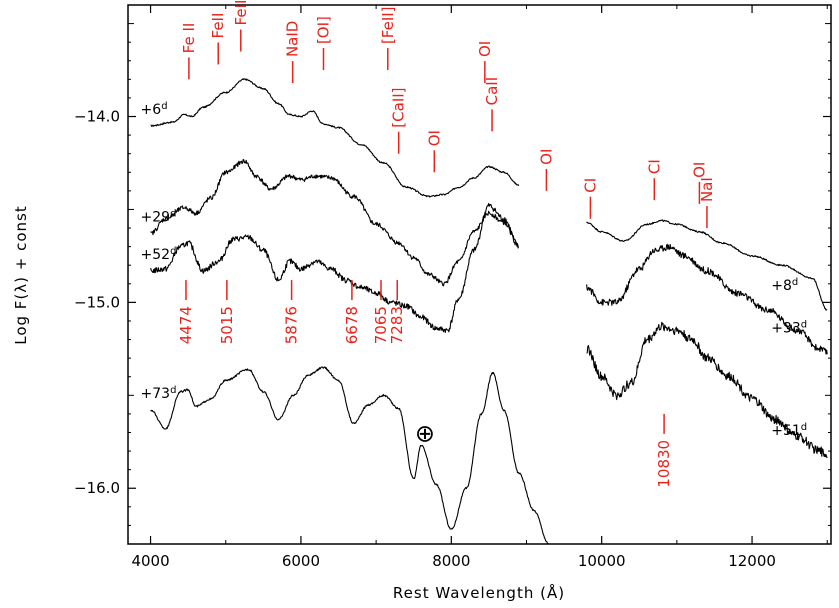 The image size is (839, 608). I want to click on epoch-label: +29d, so click(159, 217).